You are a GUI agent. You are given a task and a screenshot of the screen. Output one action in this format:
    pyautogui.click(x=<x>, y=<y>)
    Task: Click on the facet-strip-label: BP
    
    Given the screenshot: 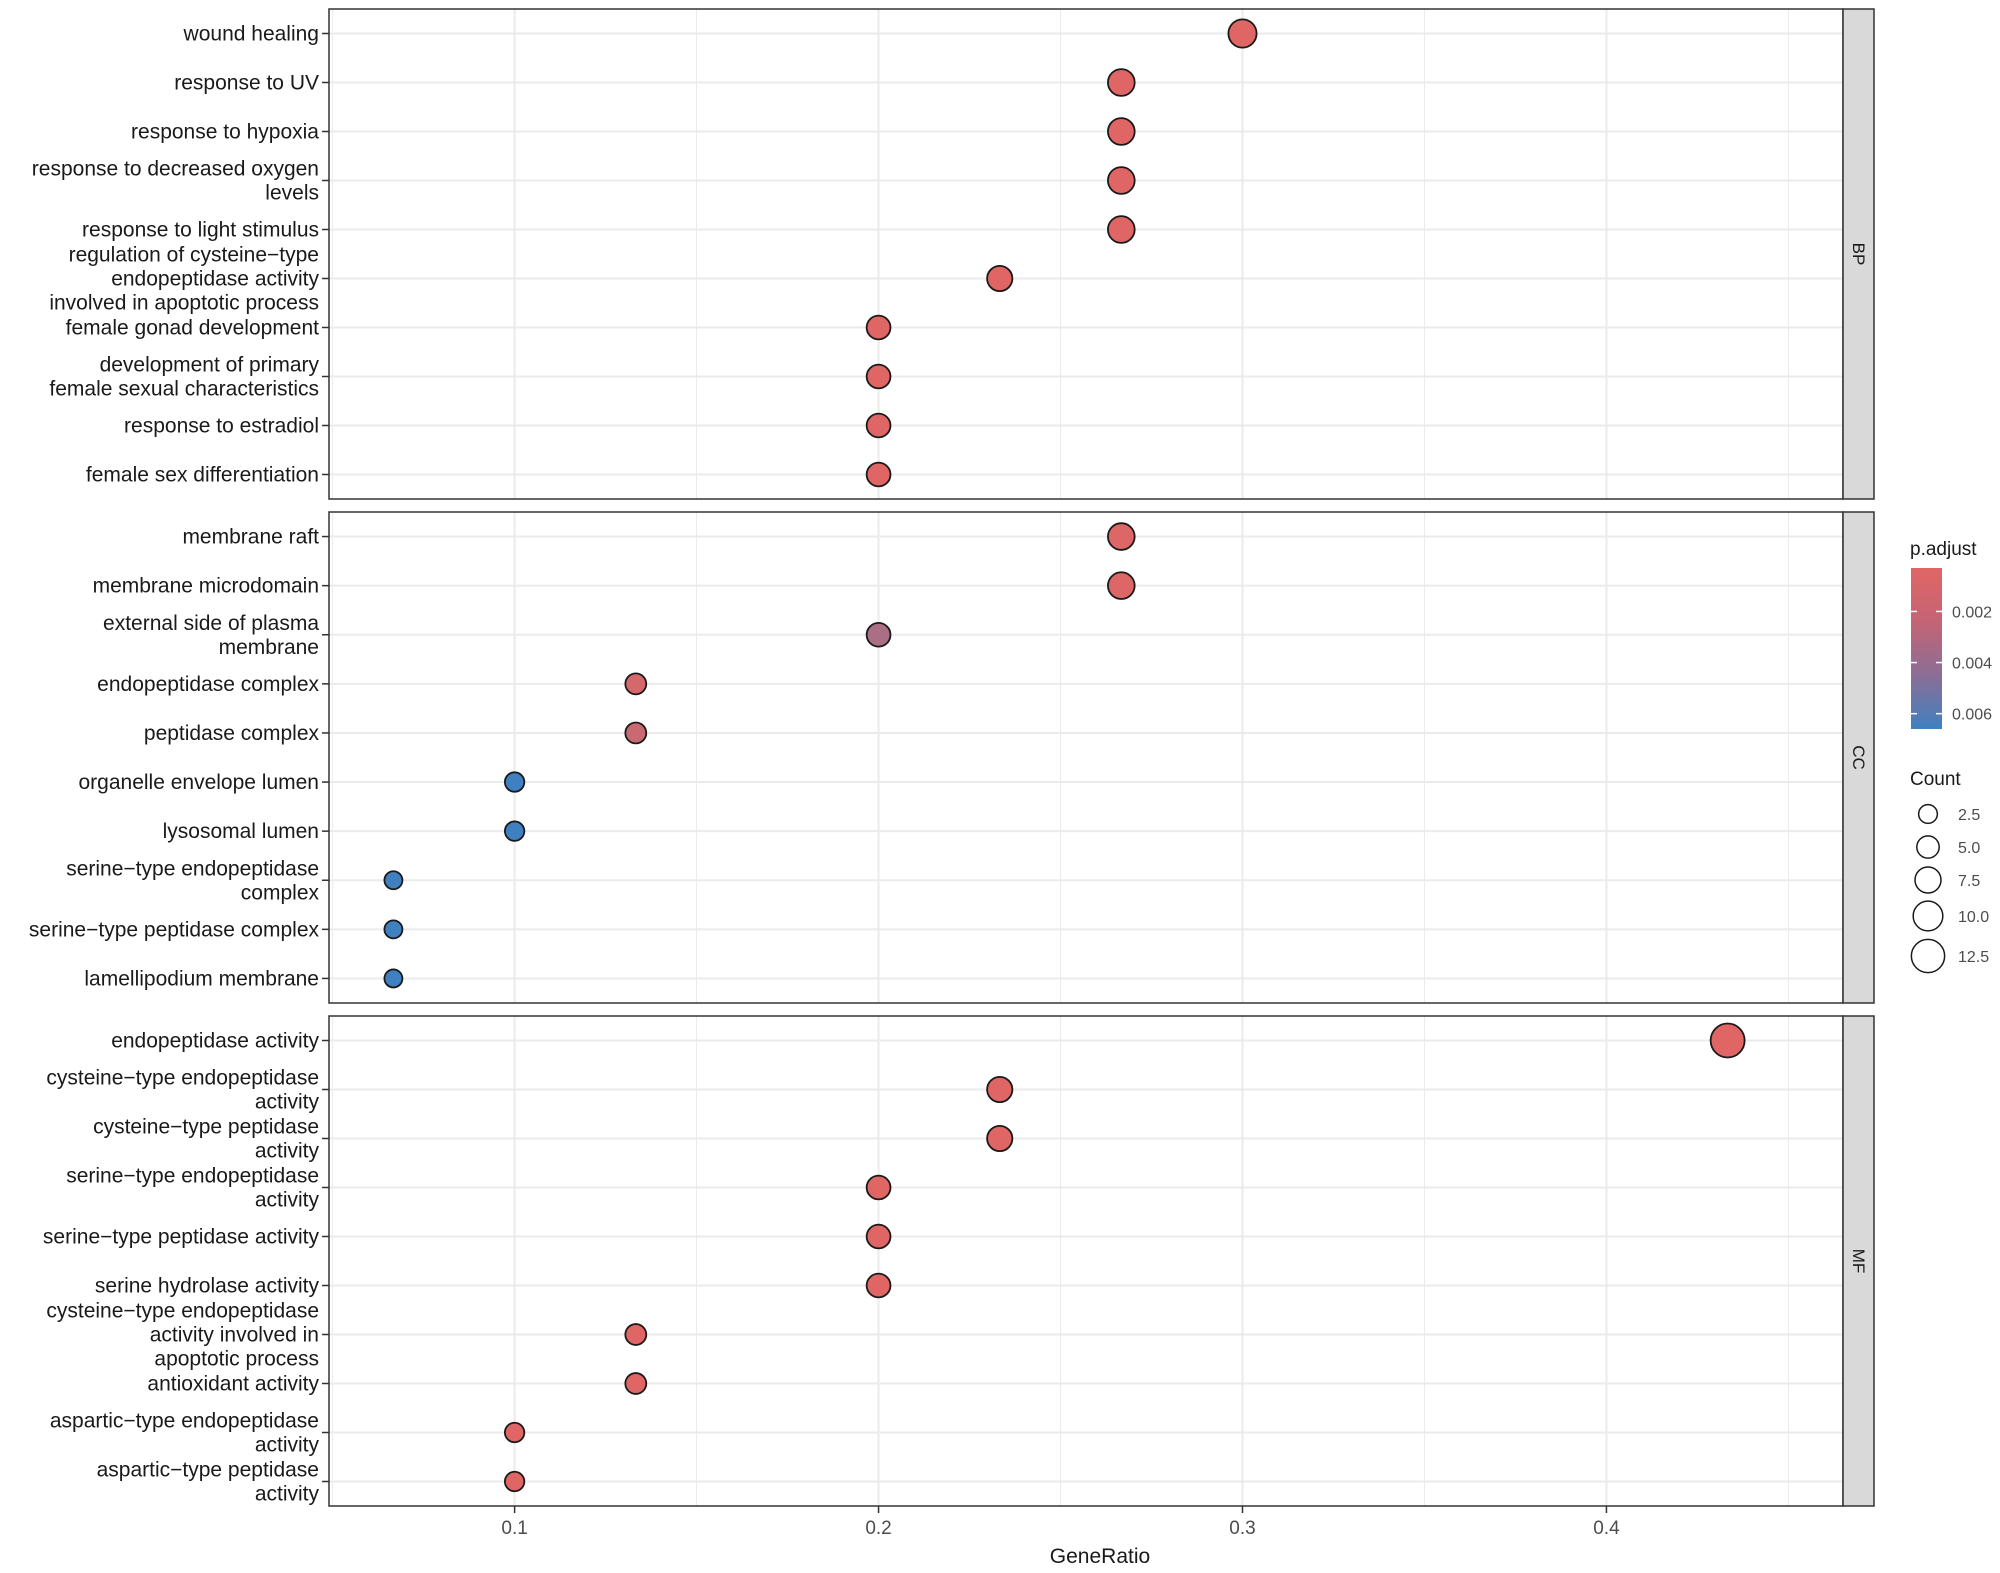 What is the action you would take?
    pyautogui.click(x=1858, y=254)
    